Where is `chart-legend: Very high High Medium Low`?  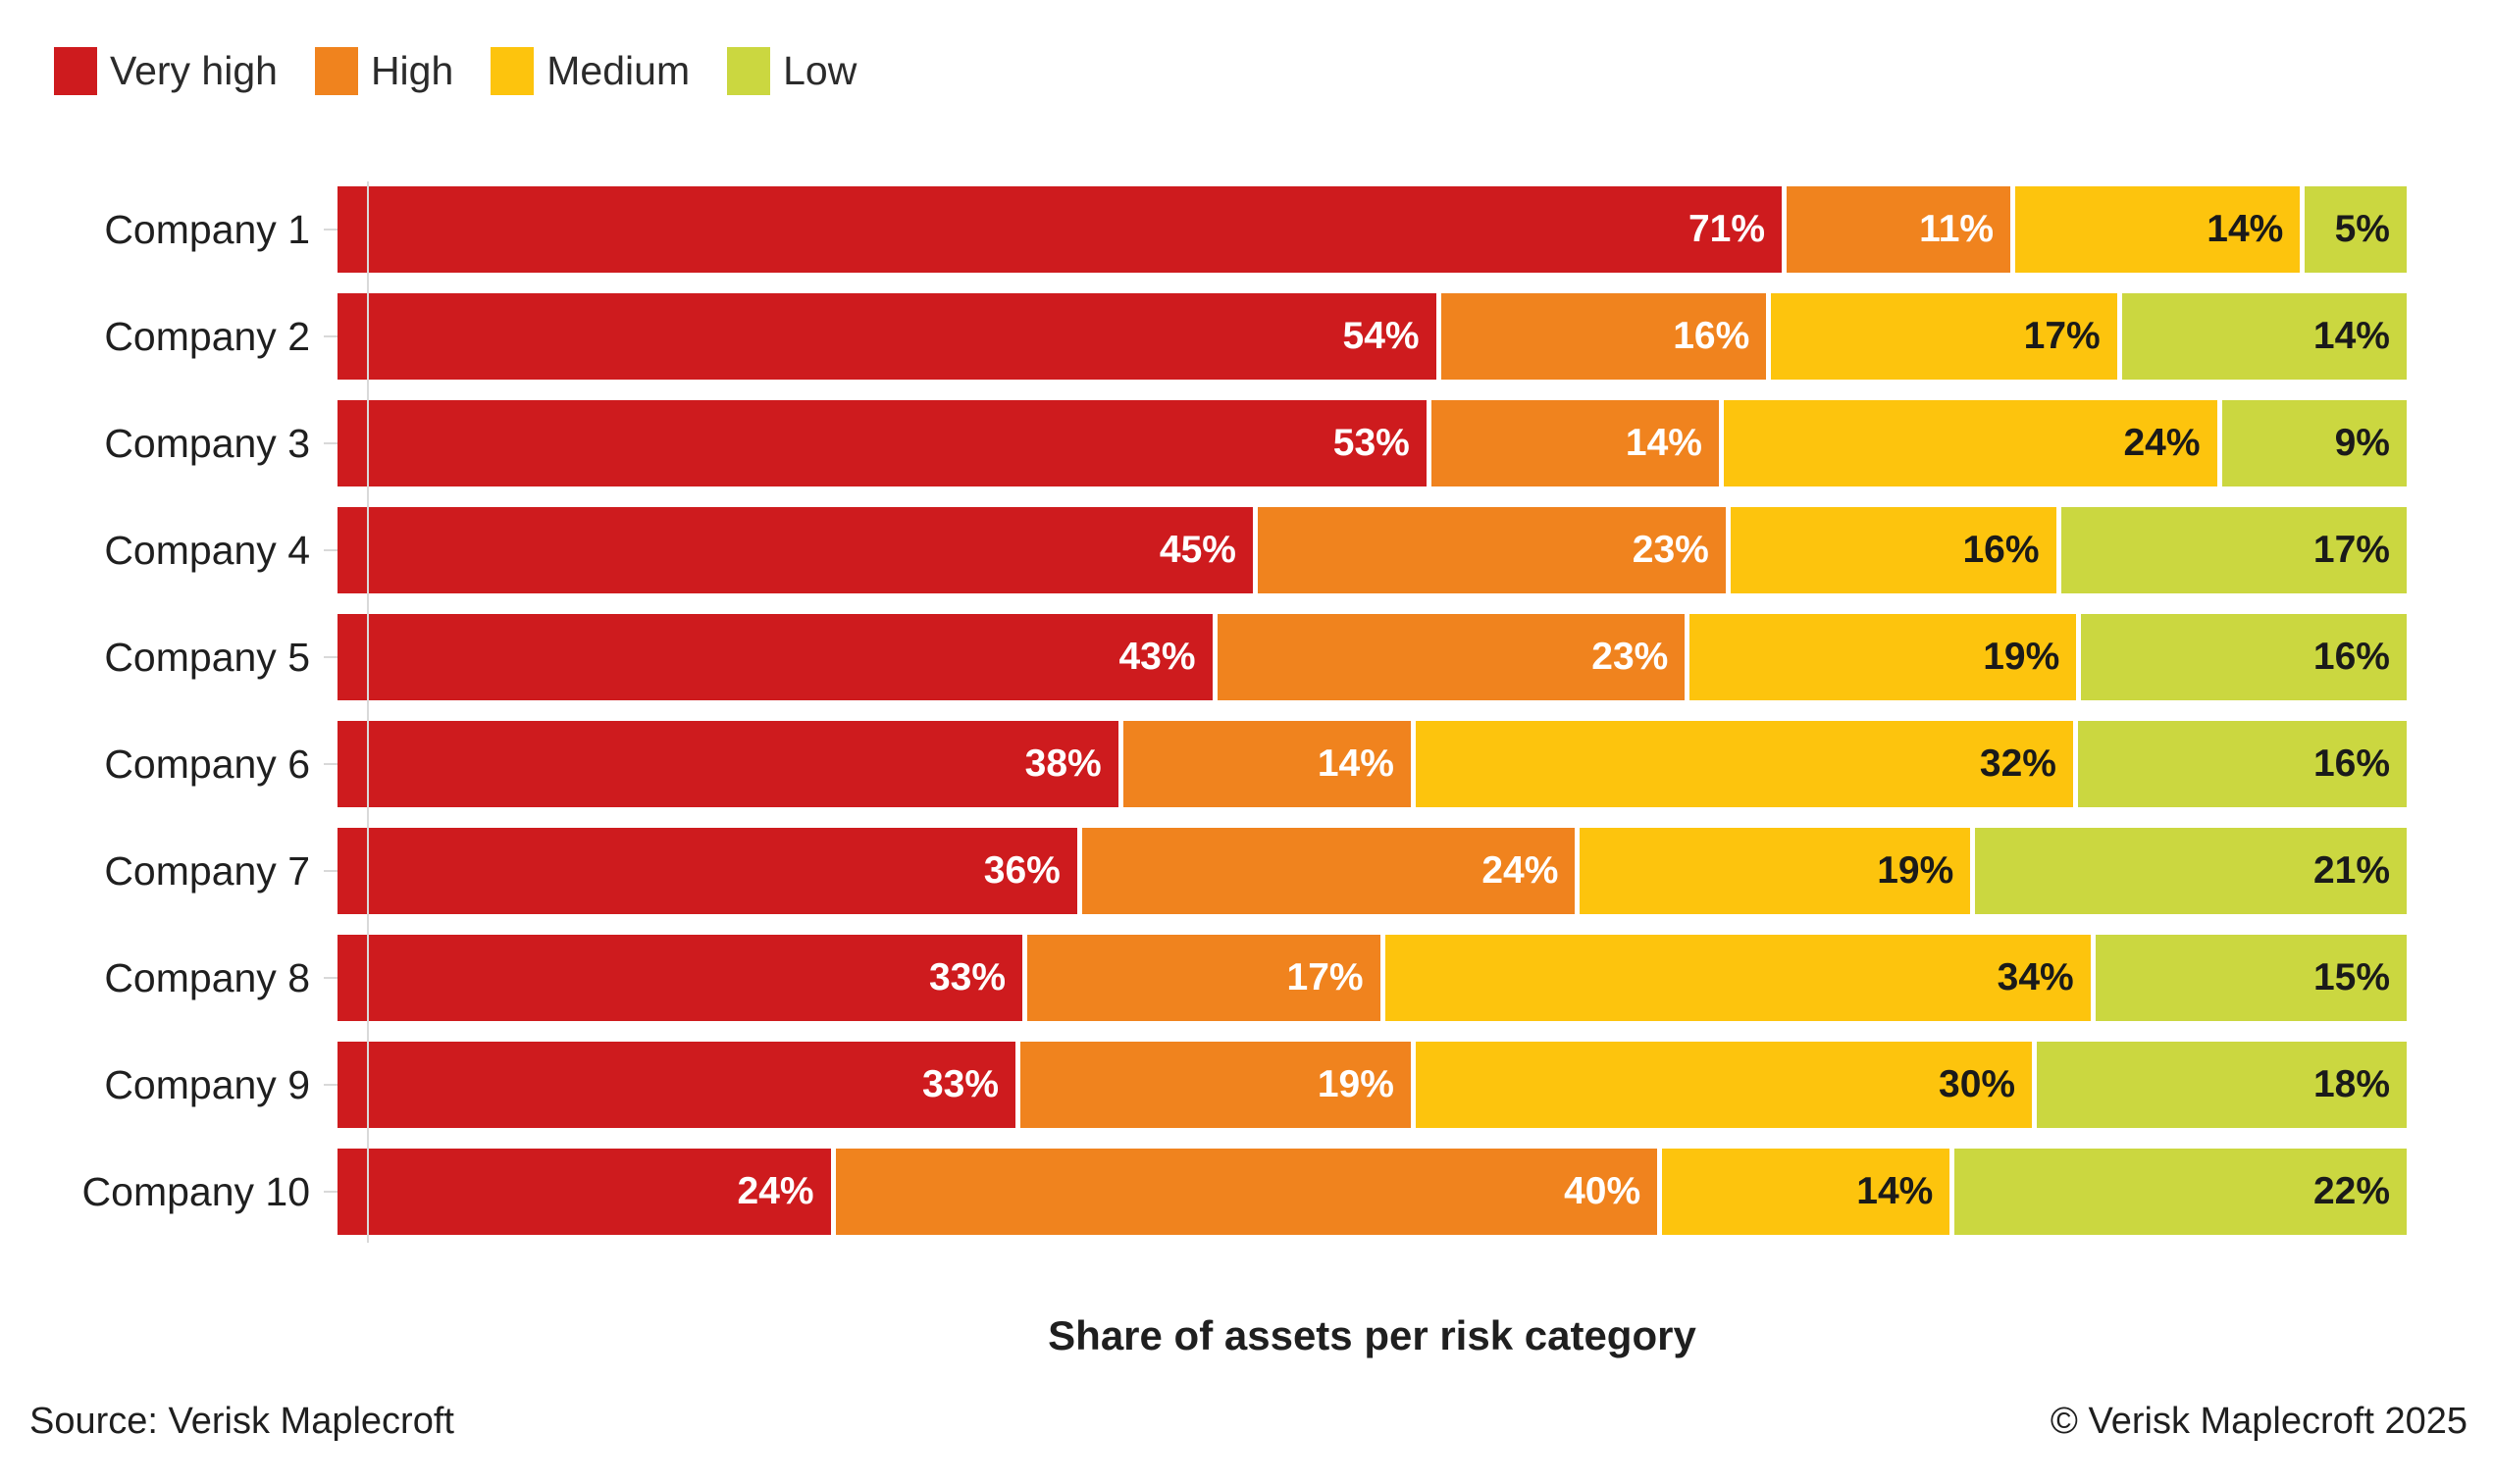 chart-legend: Very high High Medium Low is located at coordinates (455, 71).